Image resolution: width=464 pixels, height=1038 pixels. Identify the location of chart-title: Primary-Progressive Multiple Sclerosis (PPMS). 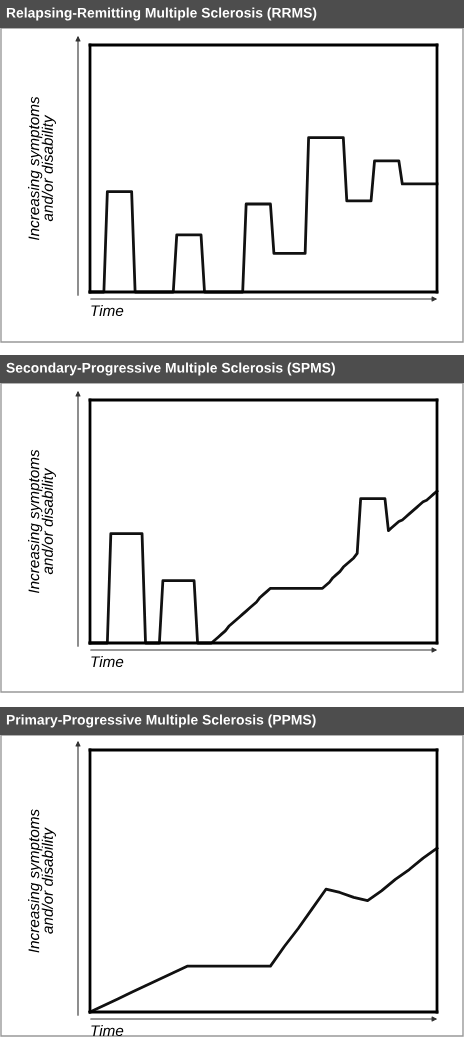
(161, 721).